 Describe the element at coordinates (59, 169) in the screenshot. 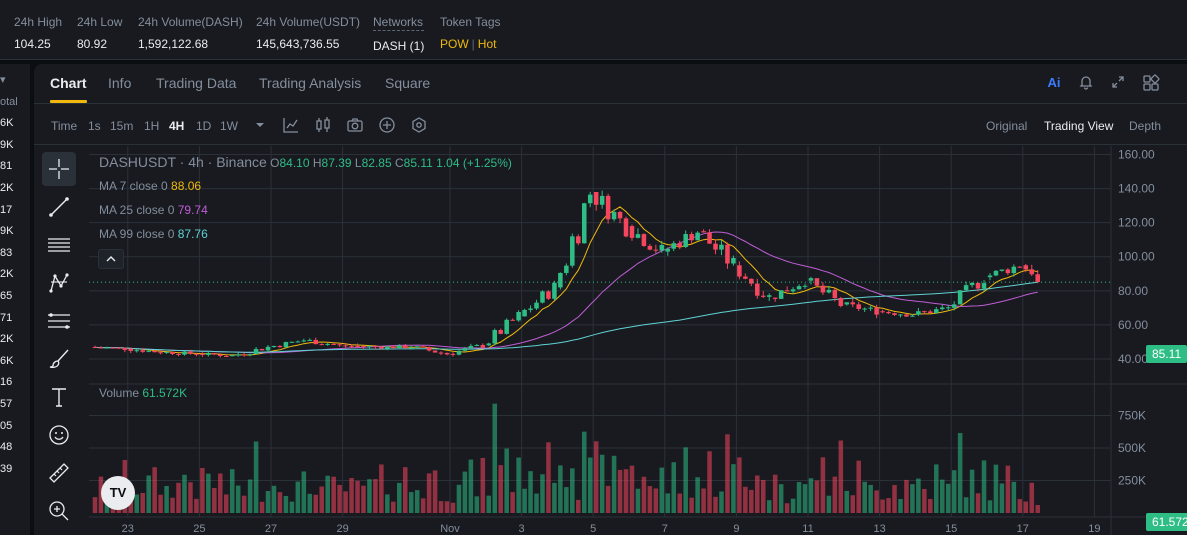

I see `crosshair-icon` at that location.